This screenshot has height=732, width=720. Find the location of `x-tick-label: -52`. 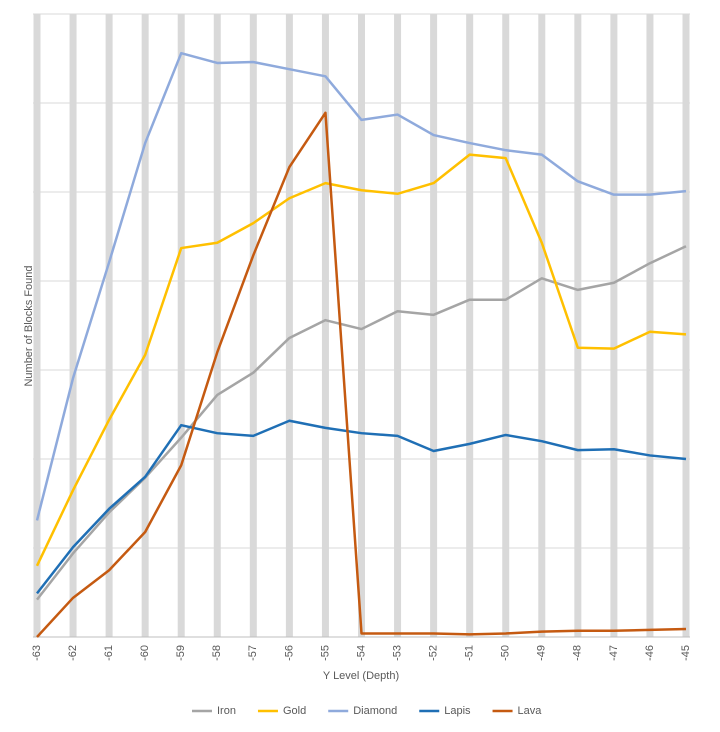

x-tick-label: -52 is located at coordinates (434, 653).